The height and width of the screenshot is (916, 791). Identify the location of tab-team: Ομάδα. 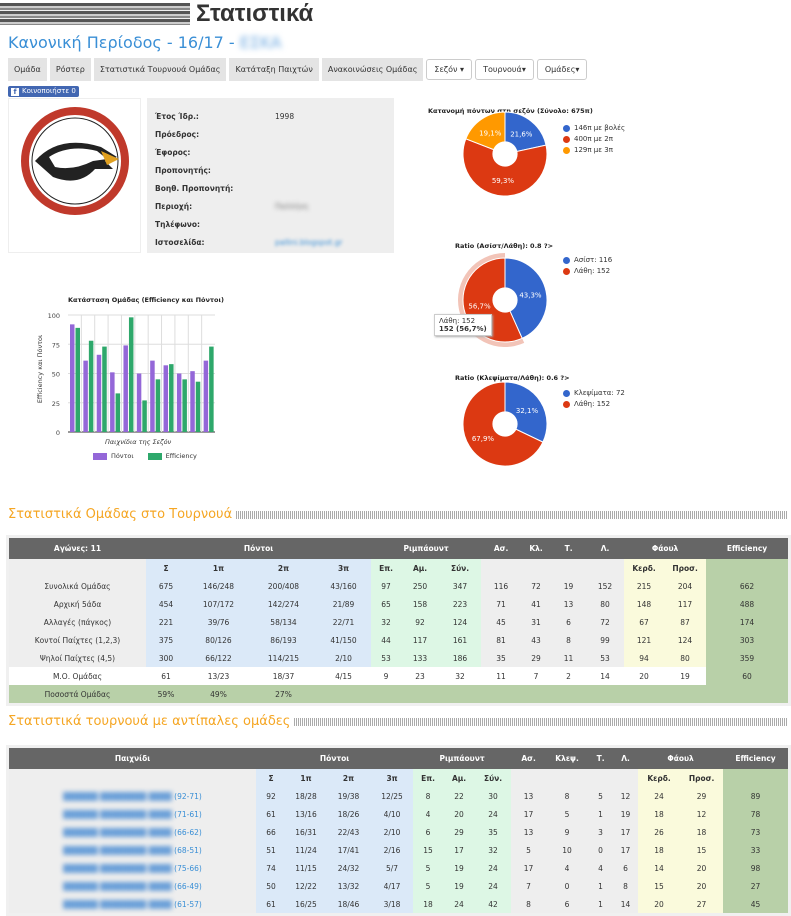
(27, 69).